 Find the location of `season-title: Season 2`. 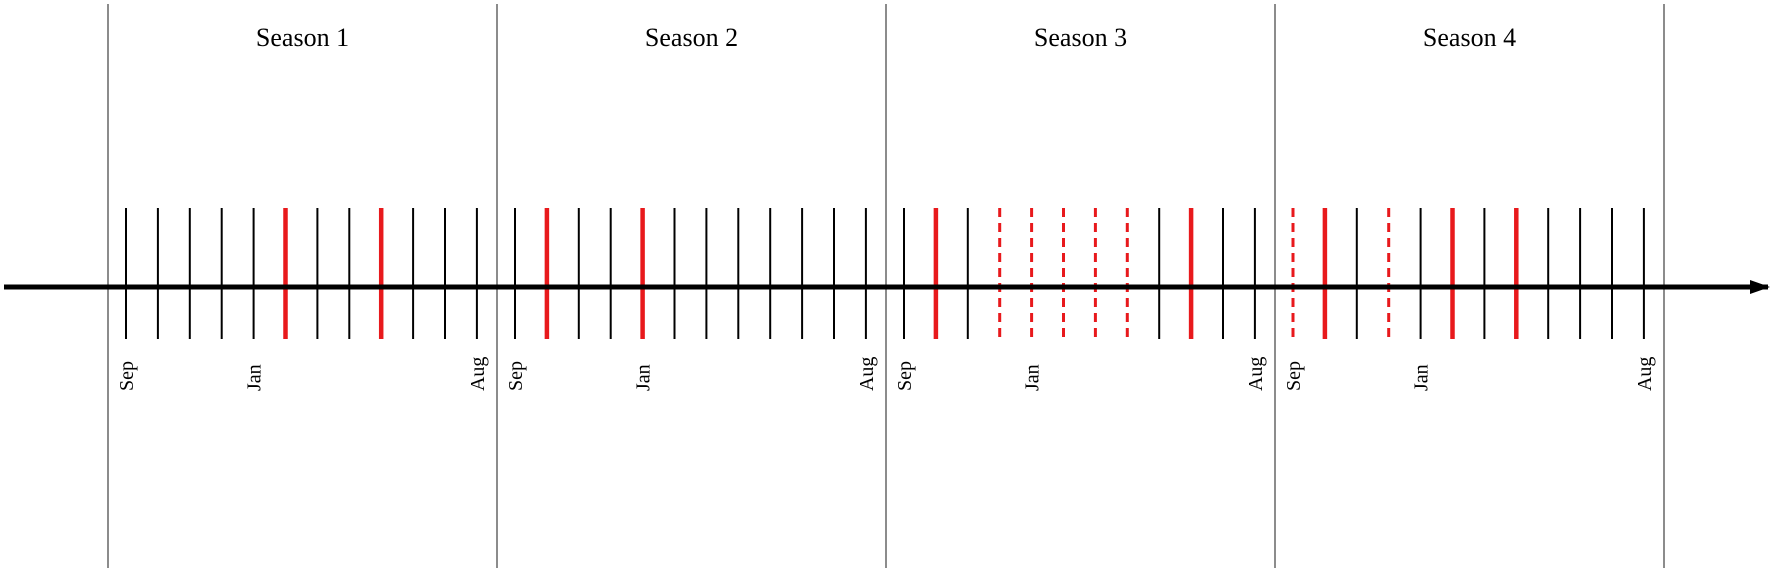

season-title: Season 2 is located at coordinates (691, 37).